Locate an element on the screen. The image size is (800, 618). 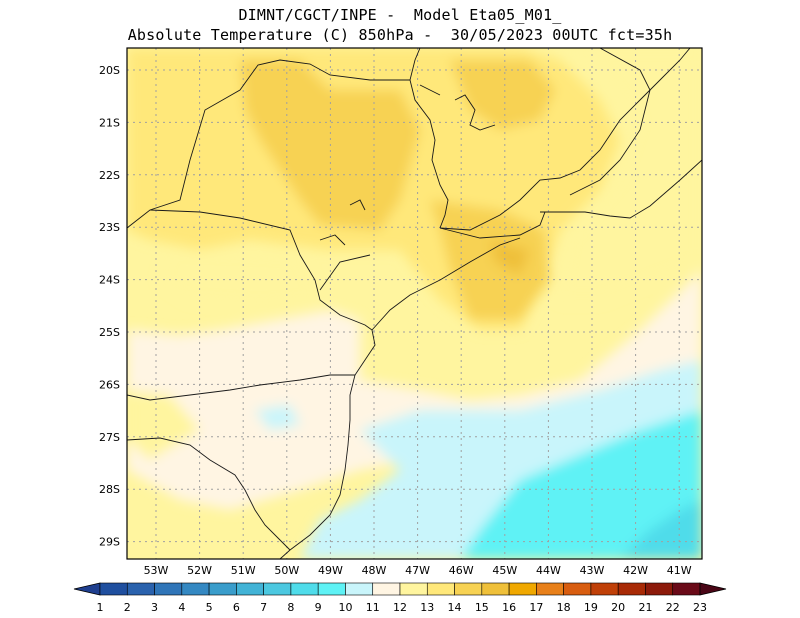
longitude-label: 45W is located at coordinates (504, 570).